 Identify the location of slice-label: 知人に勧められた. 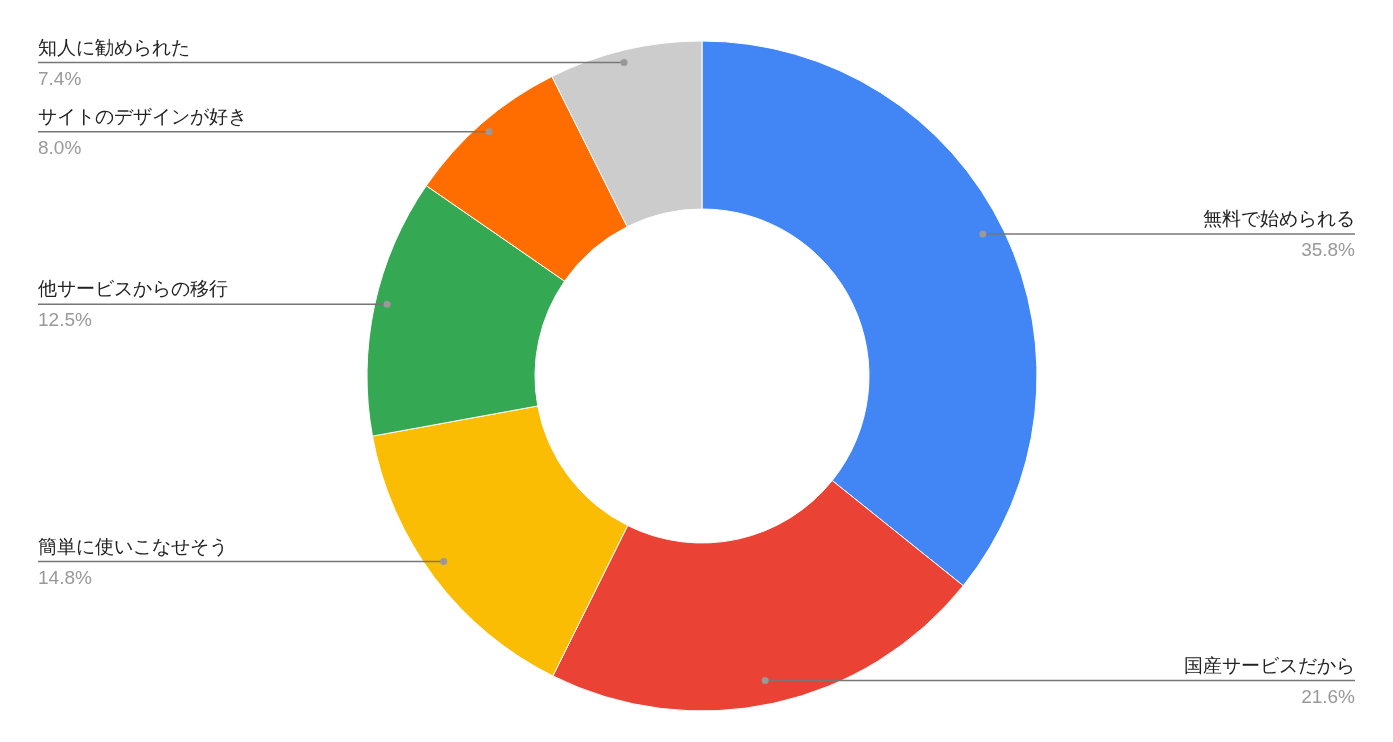
(114, 46).